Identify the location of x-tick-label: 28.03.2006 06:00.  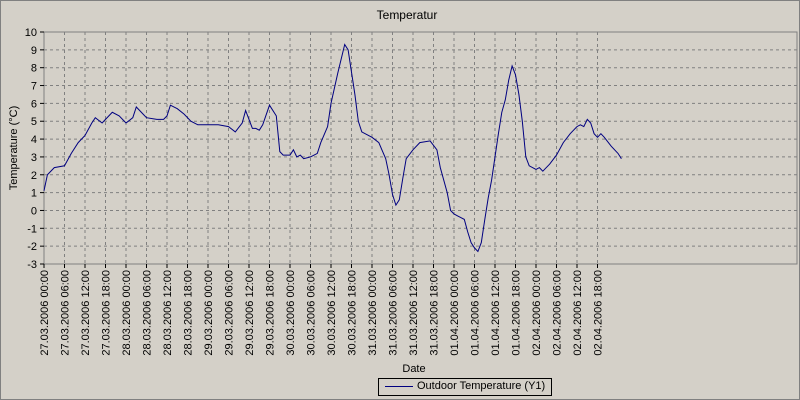
(148, 313).